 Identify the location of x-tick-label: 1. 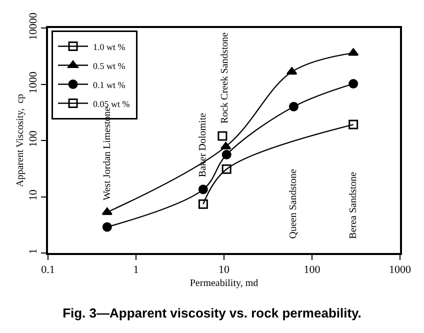
(136, 270).